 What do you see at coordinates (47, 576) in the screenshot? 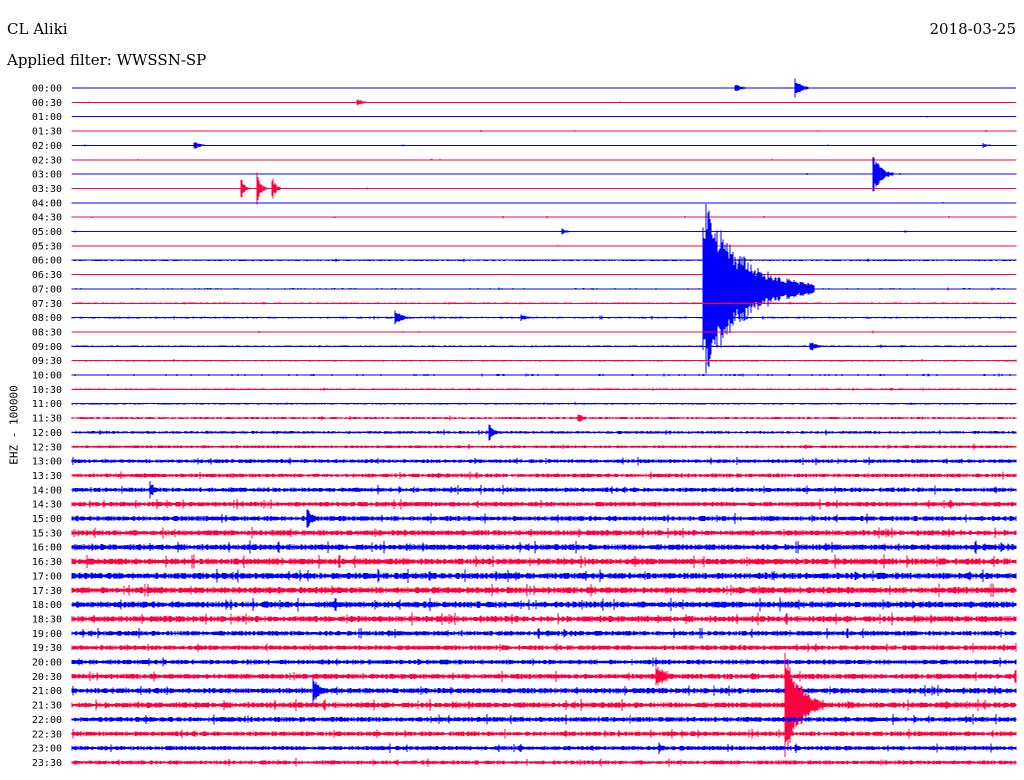
I see `row-label-1700: 17:00` at bounding box center [47, 576].